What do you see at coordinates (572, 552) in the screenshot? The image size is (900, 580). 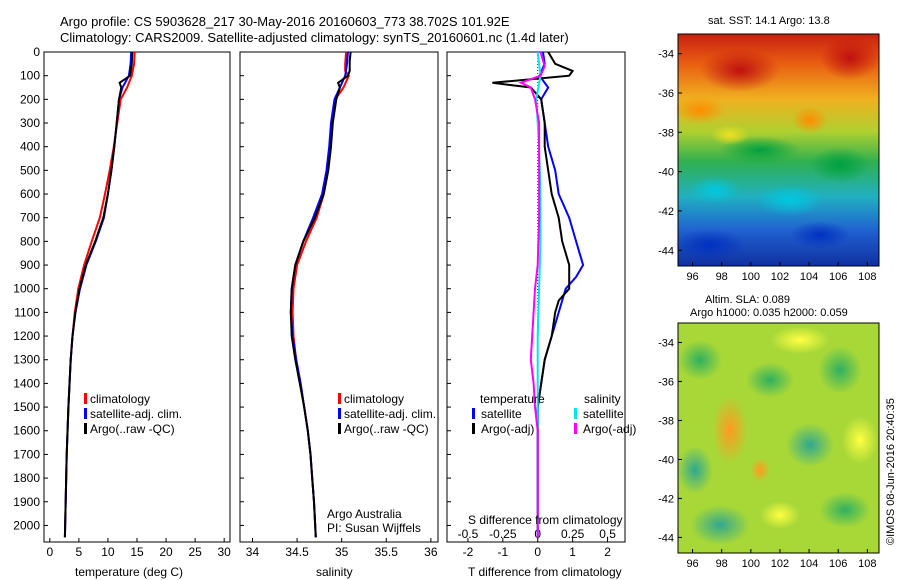 I see `x-tick-label: 1` at bounding box center [572, 552].